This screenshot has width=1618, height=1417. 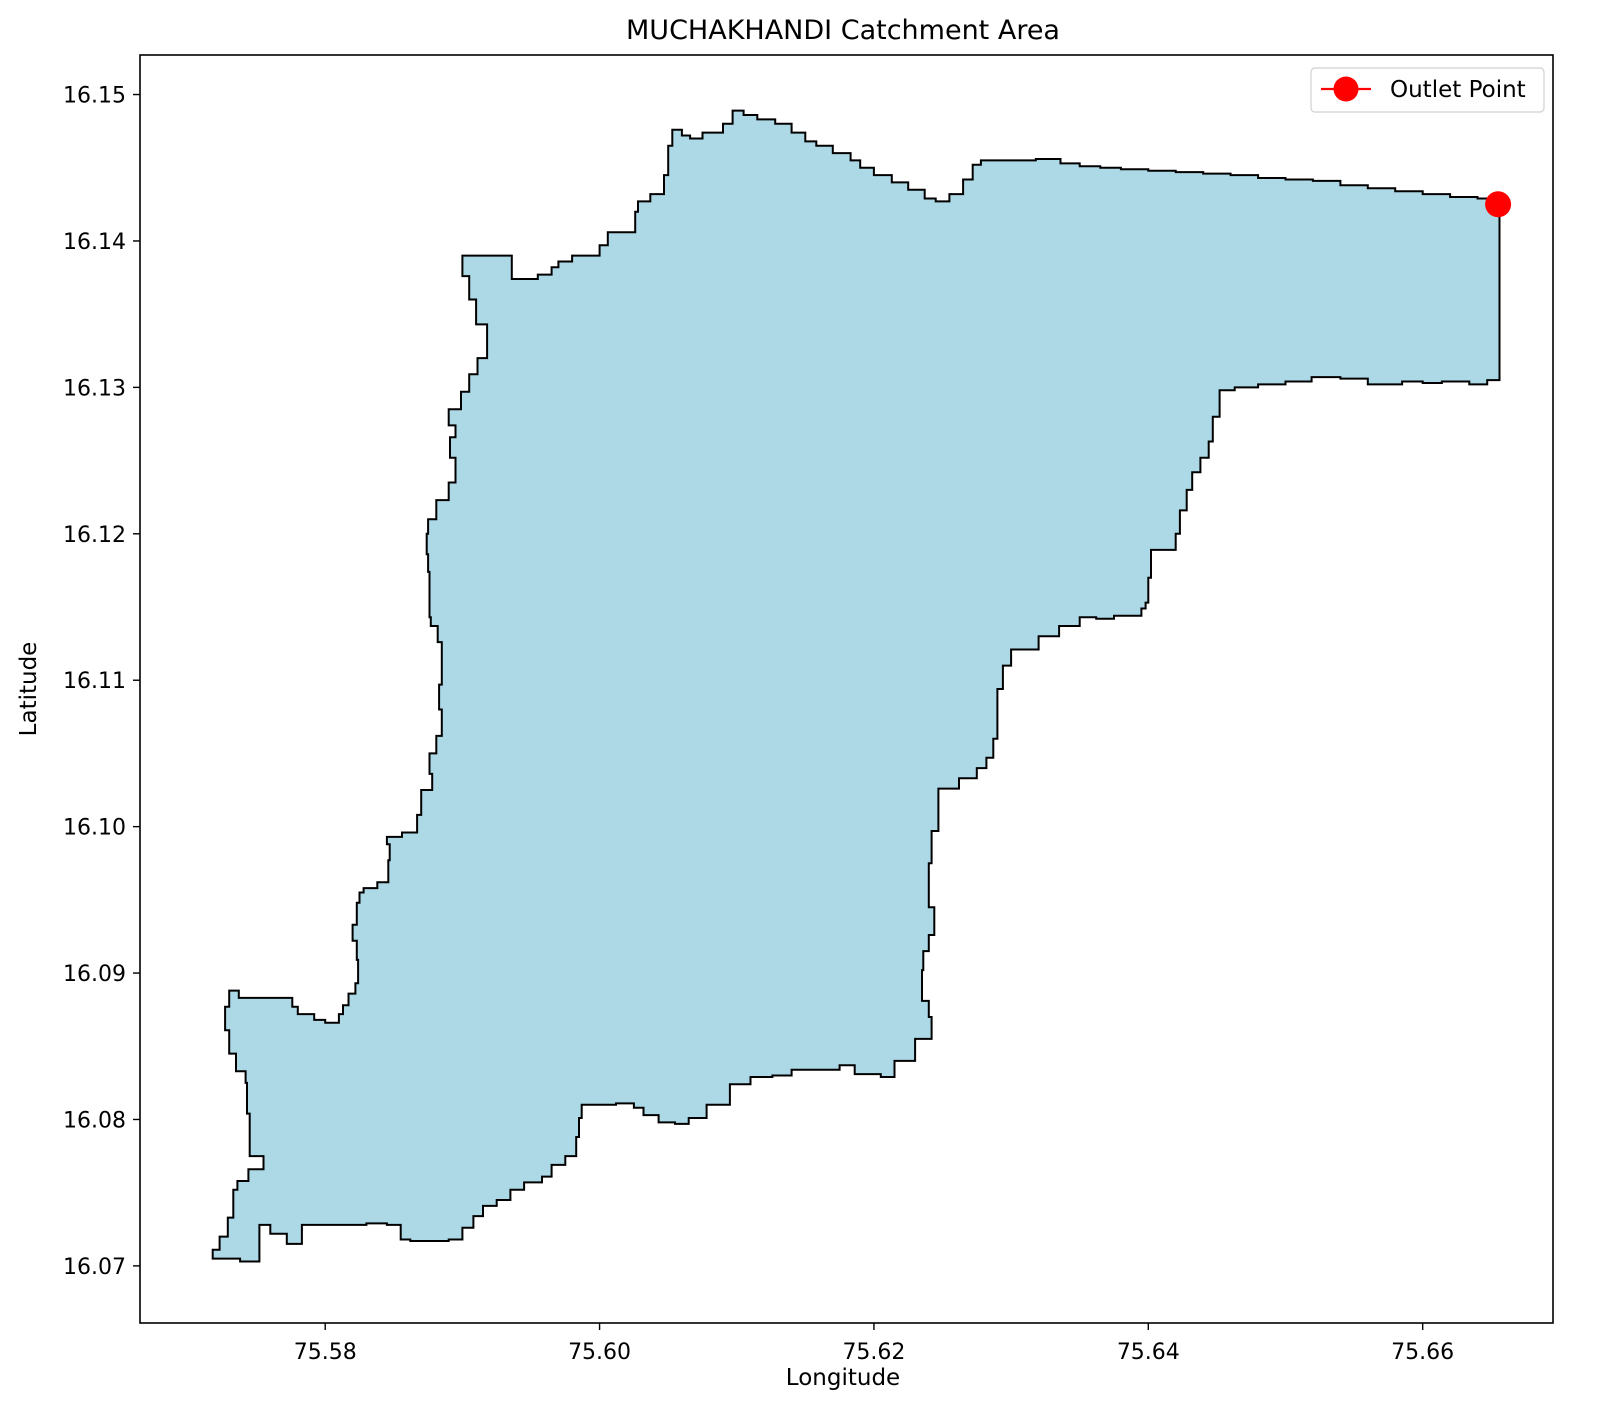 I want to click on y-tick-label: 16.07, so click(x=94, y=1267).